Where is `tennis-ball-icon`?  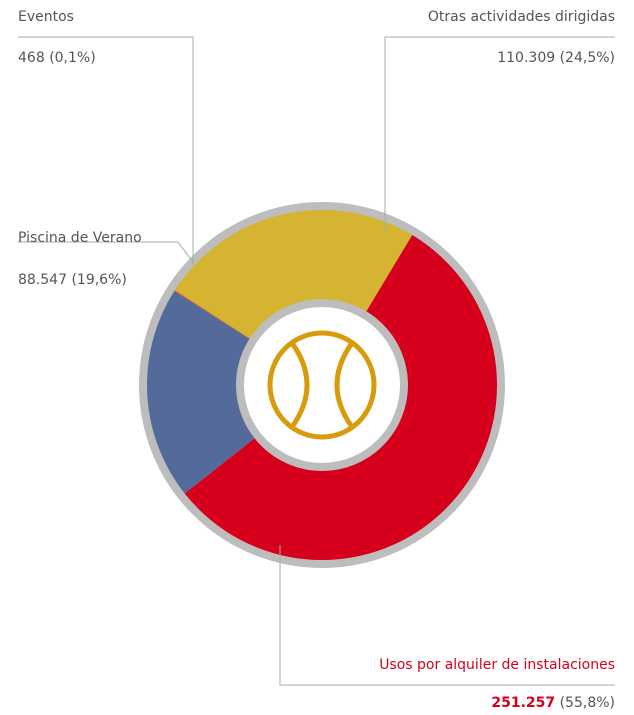
tennis-ball-icon is located at coordinates (322, 385).